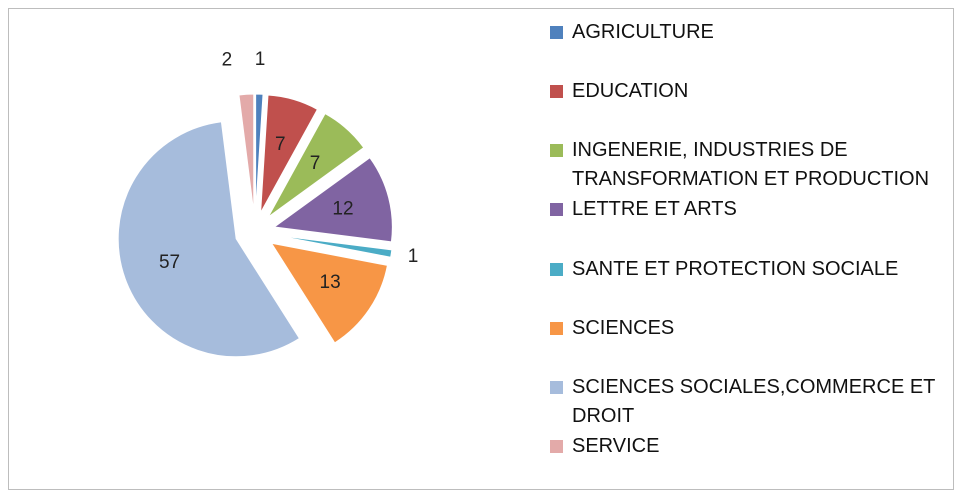 The image size is (962, 498). Describe the element at coordinates (630, 91) in the screenshot. I see `legend-label: EDUCATION` at that location.